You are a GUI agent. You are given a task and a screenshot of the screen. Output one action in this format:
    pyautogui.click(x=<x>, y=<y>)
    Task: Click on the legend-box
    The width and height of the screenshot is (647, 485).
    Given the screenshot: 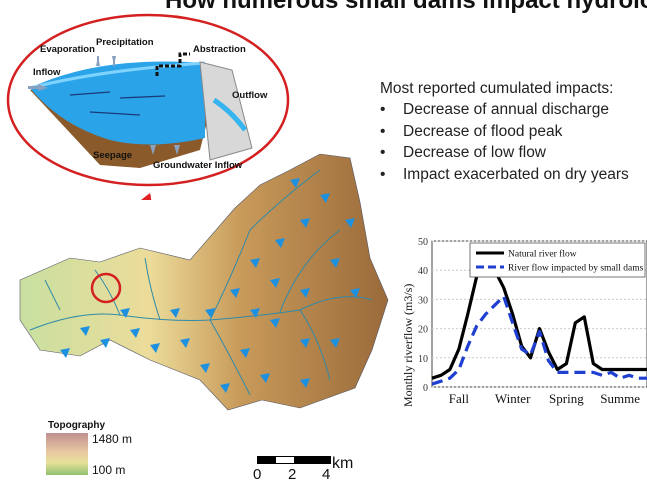 What is the action you would take?
    pyautogui.click(x=557, y=260)
    